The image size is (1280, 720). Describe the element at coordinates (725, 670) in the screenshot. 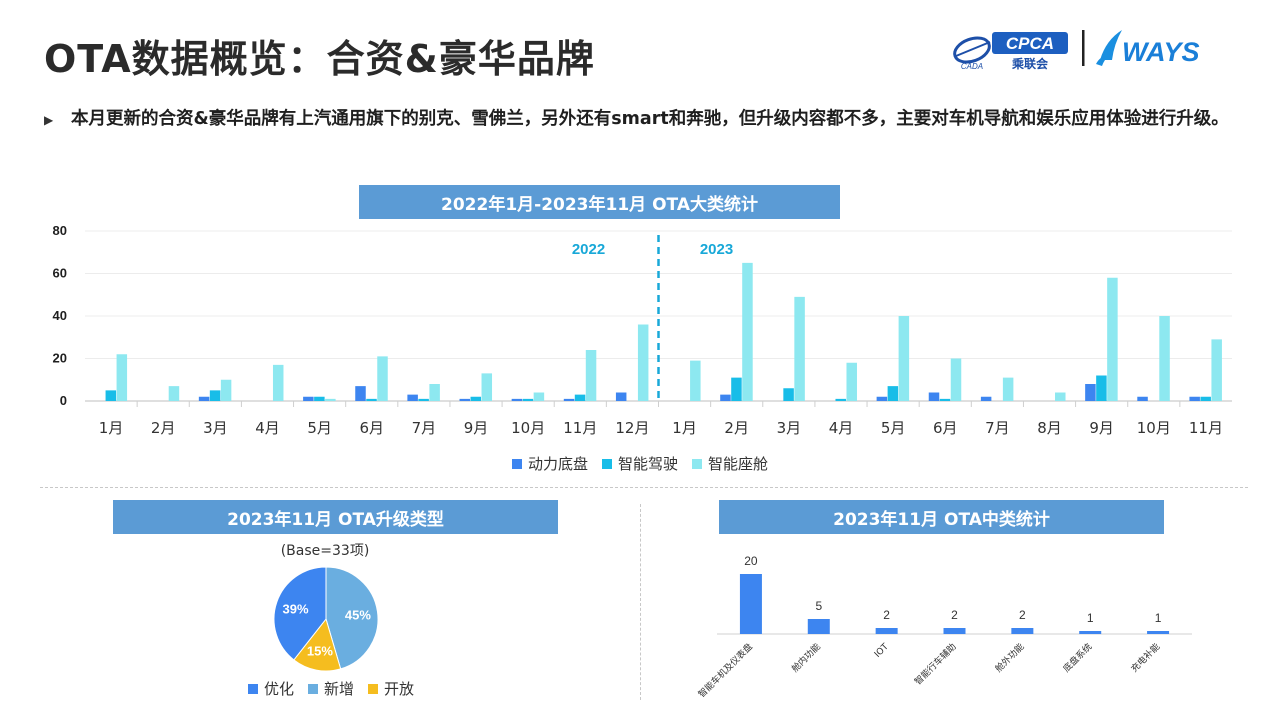

I see `sub-category-label: 智能车机及仪表盘` at that location.